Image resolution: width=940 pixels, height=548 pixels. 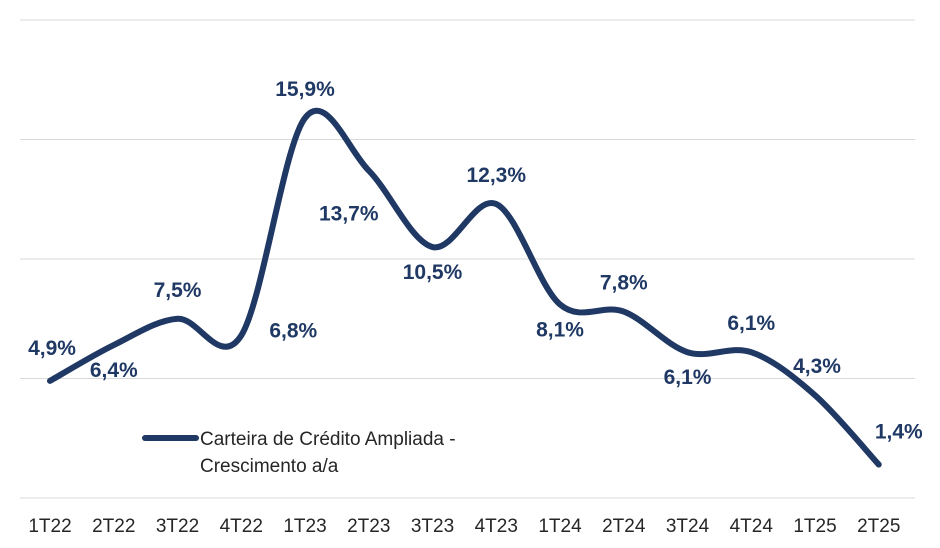 I want to click on x-tick-label: 1T24, so click(x=560, y=526).